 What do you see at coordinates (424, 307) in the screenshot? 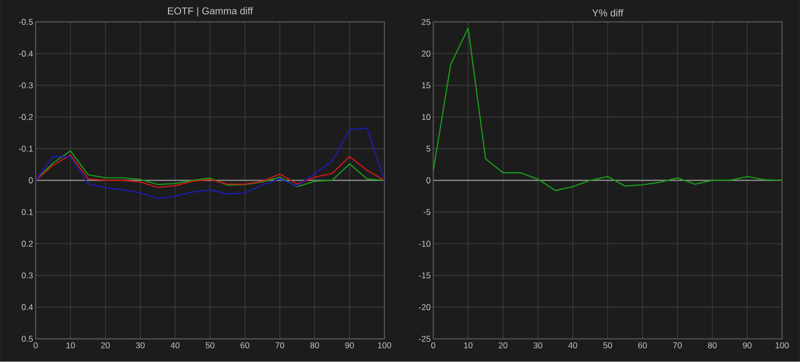
I see `y-tick-label: -20` at bounding box center [424, 307].